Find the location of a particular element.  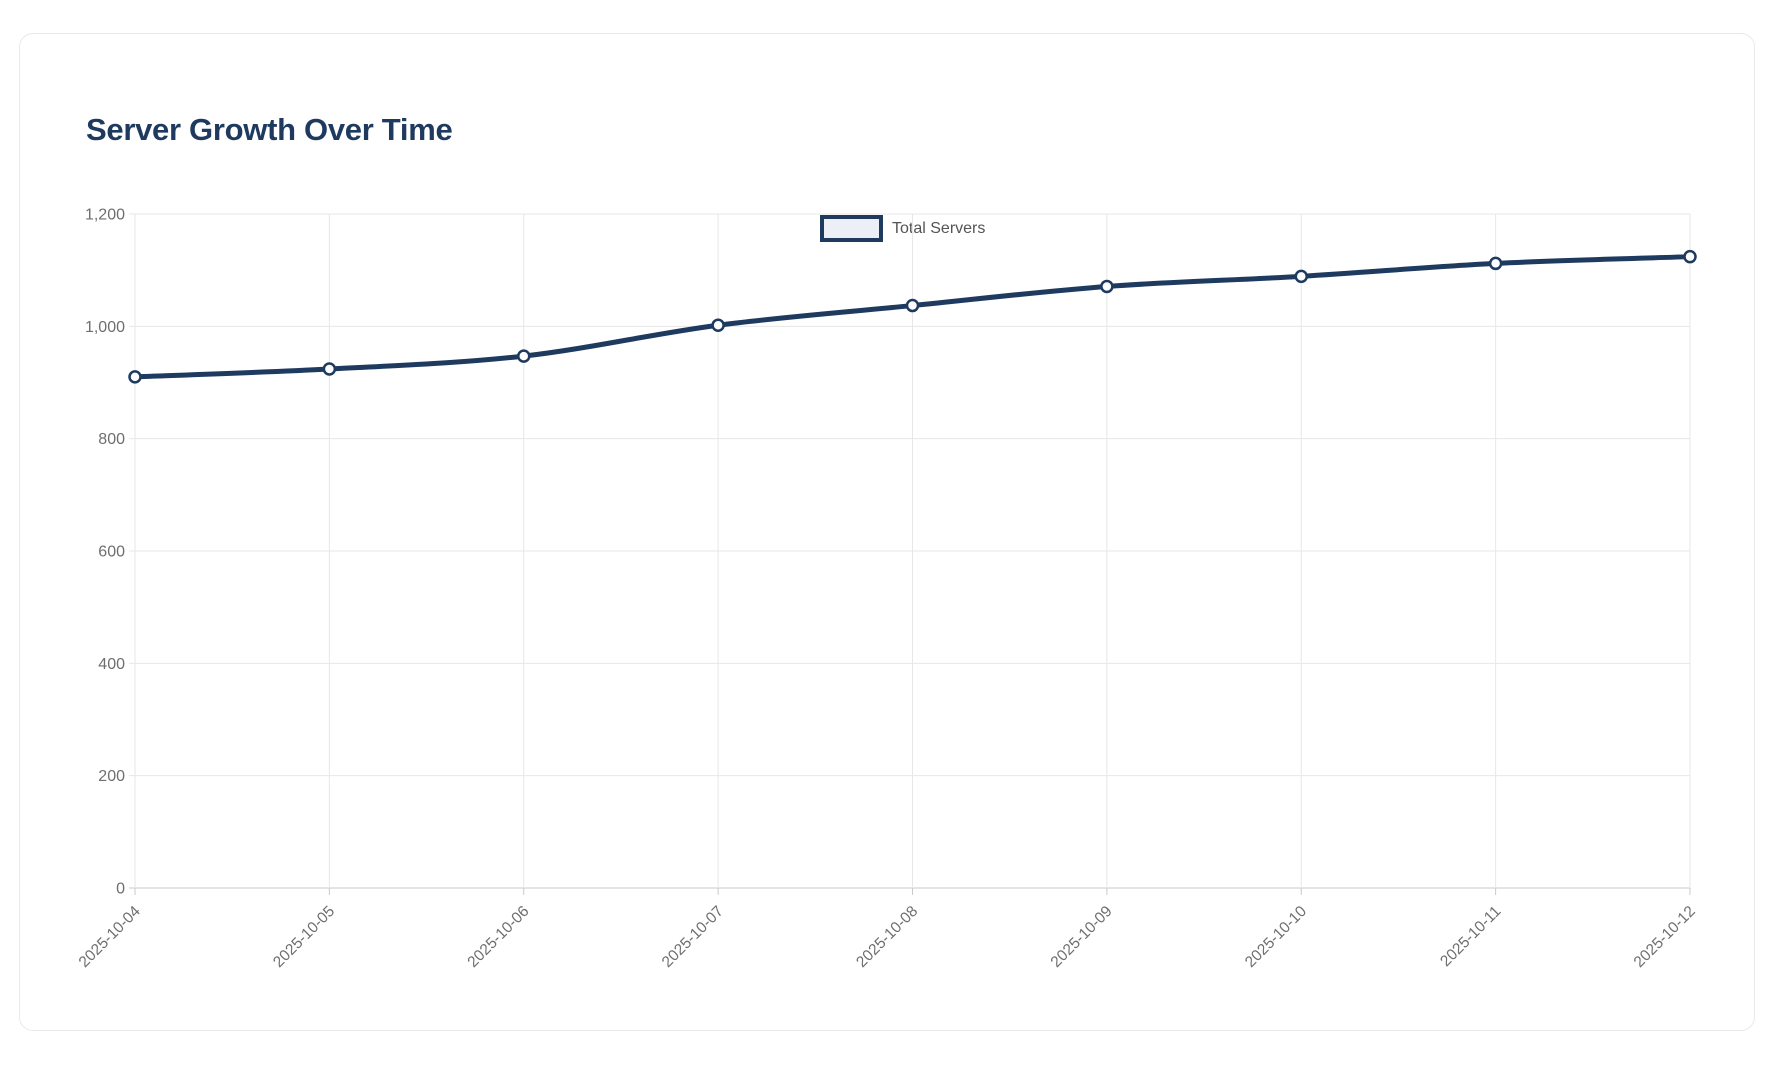

x-tick-label: 2025-10-06 is located at coordinates (498, 937).